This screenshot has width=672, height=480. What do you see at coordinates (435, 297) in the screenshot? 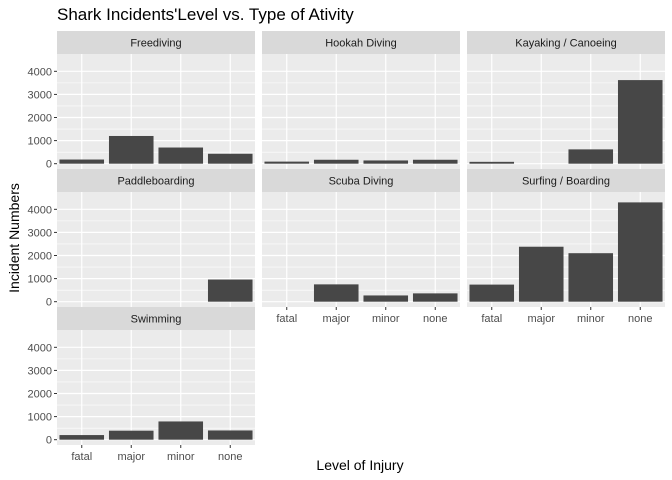
I see `bar-scuba-diving-none` at bounding box center [435, 297].